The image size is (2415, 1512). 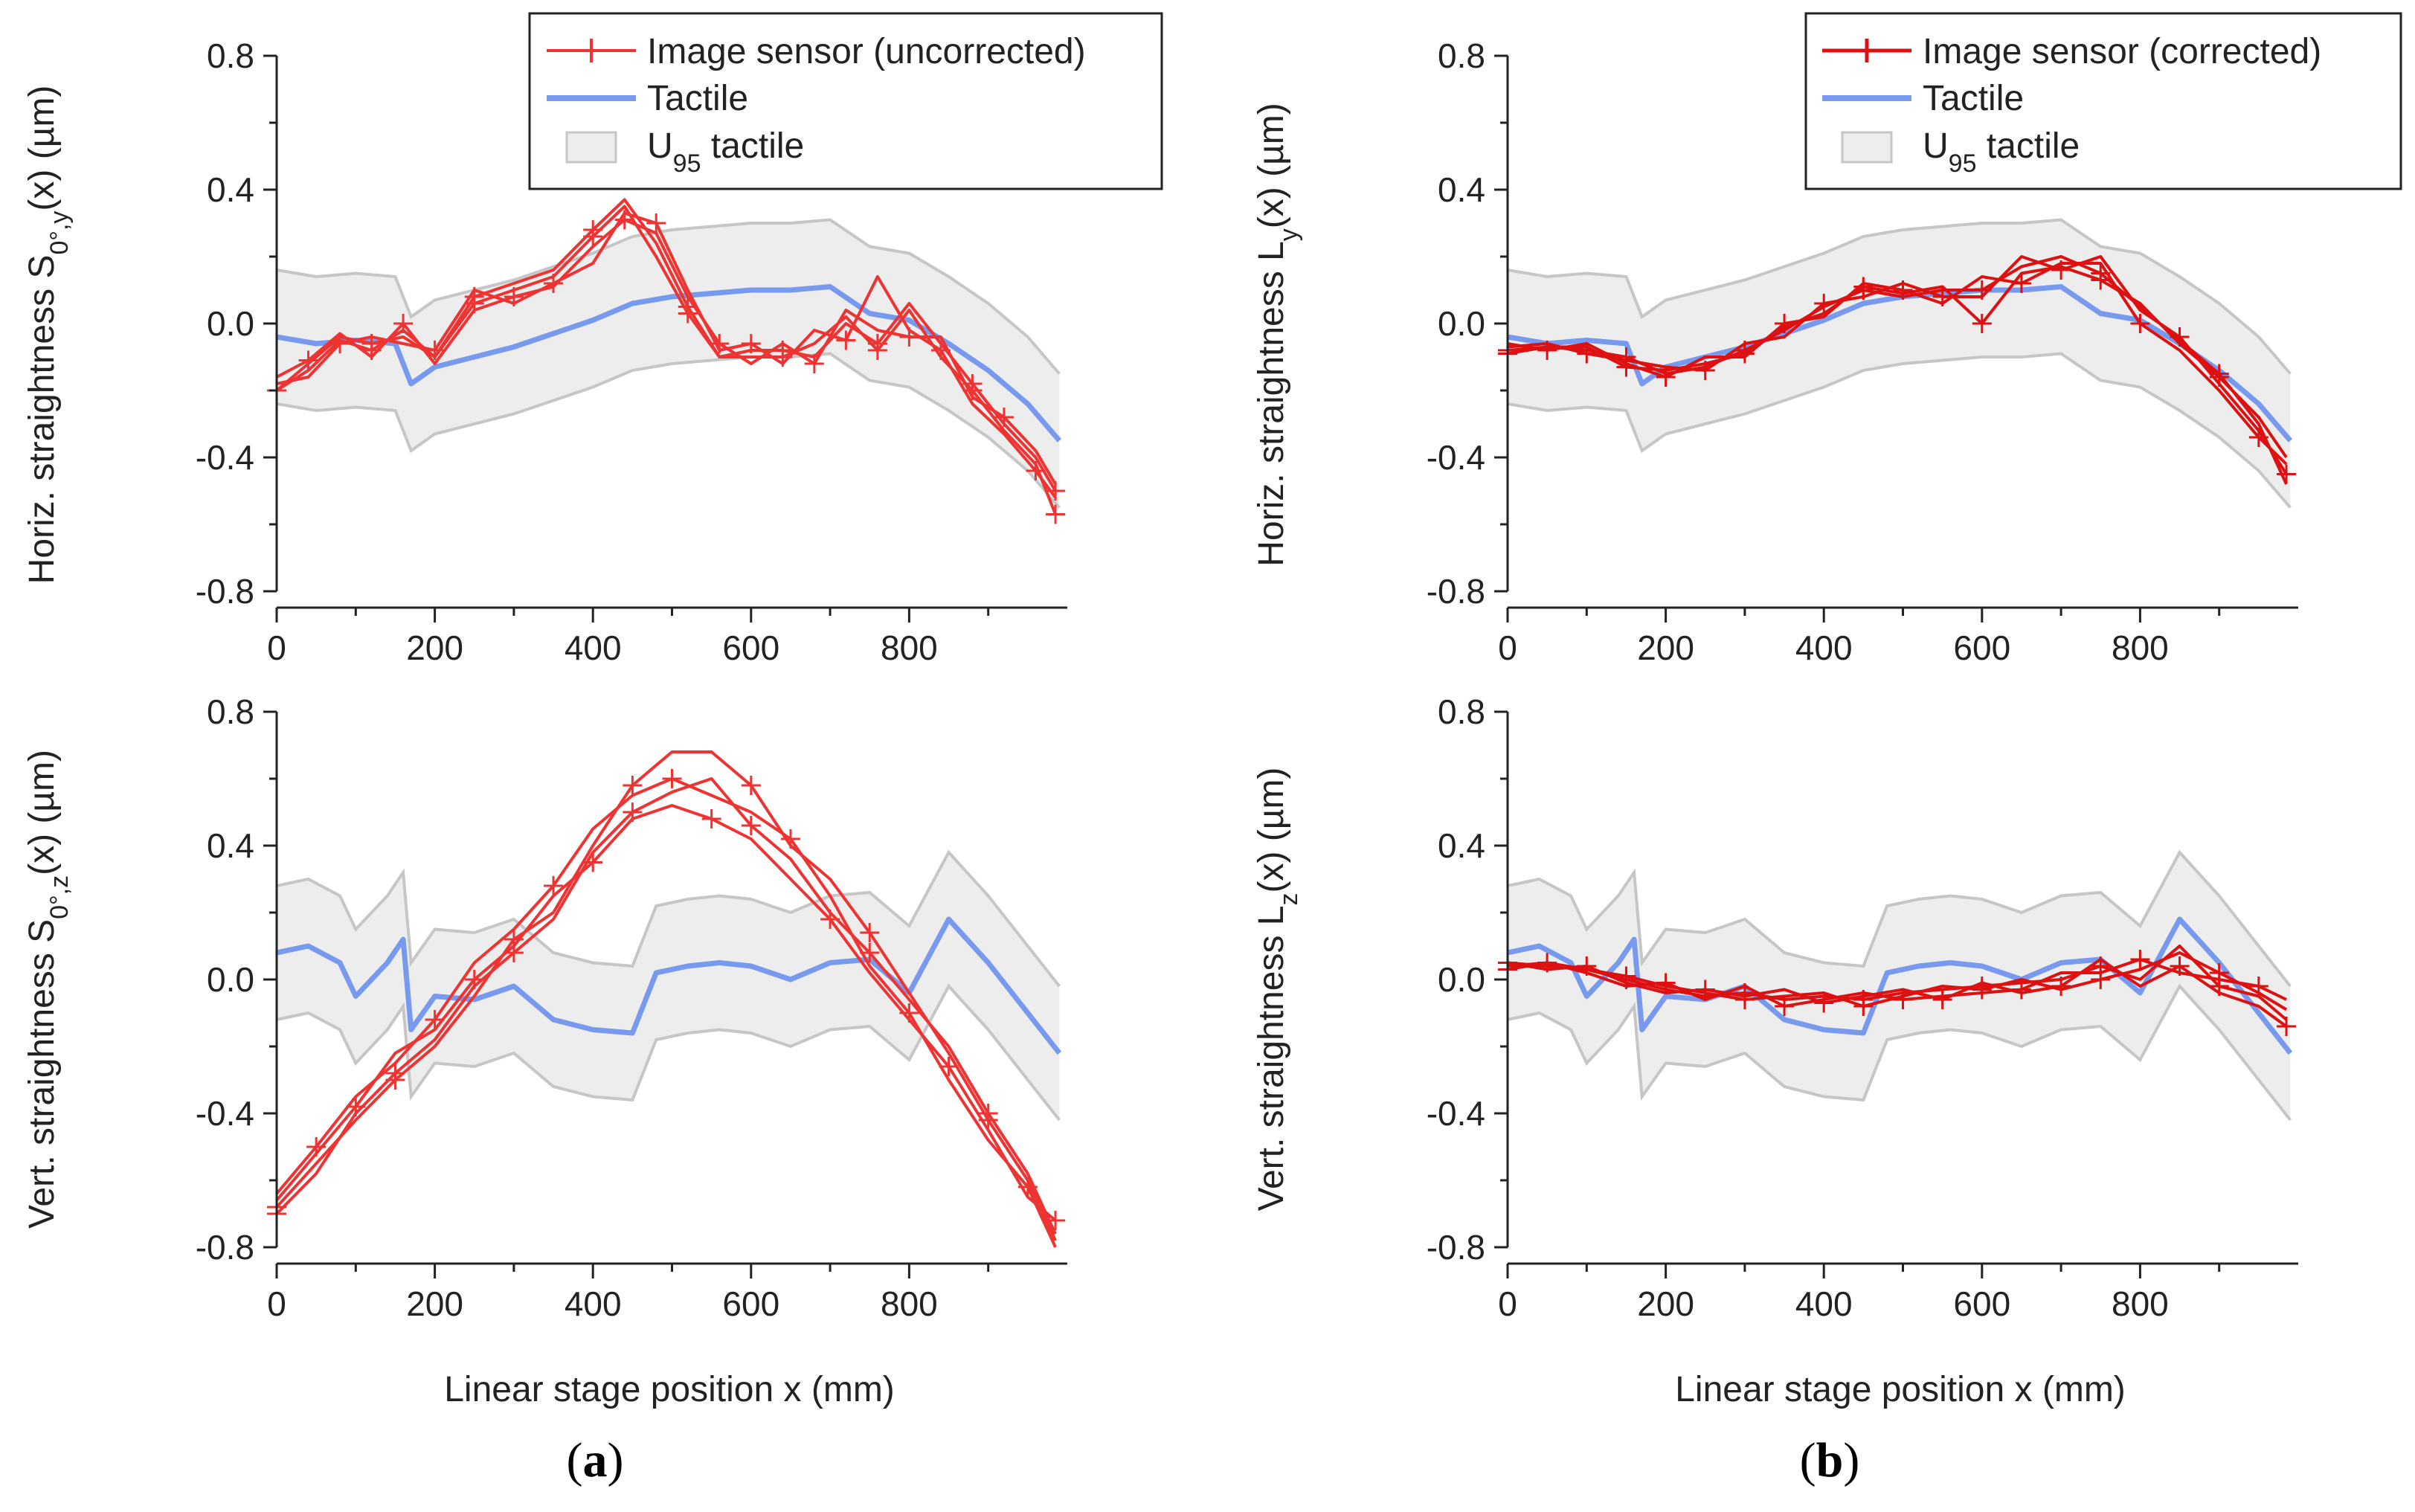 What do you see at coordinates (1289, 899) in the screenshot?
I see `y-axis-label-sub: z` at bounding box center [1289, 899].